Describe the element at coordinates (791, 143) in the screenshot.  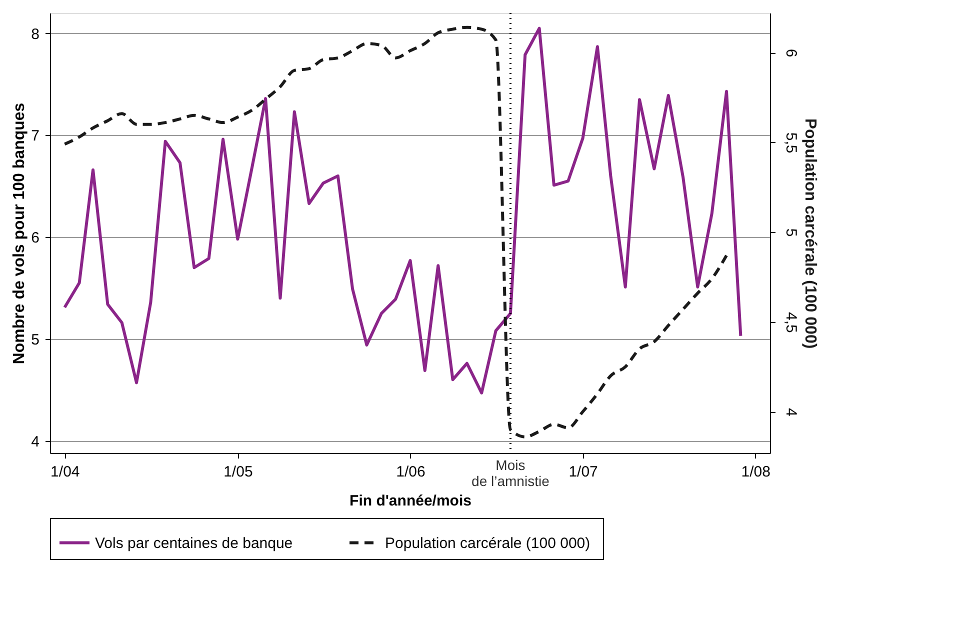
I see `y2-tick-label: 5,5` at that location.